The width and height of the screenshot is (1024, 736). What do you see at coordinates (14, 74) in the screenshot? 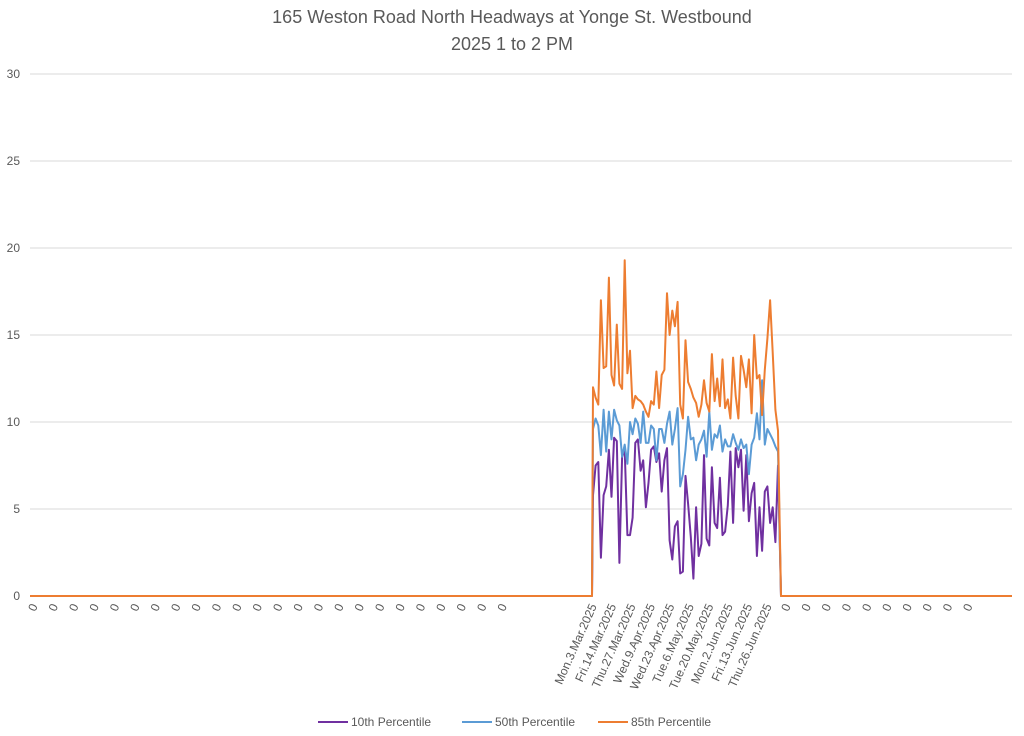
I see `y-tick-label: 30` at bounding box center [14, 74].